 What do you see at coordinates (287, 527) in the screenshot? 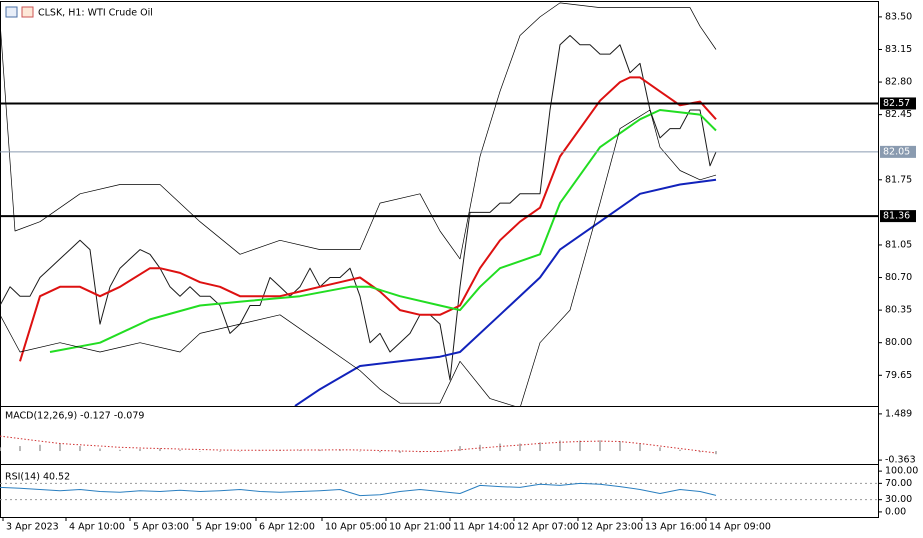
I see `x-tick-label: 6 Apr 12:00` at bounding box center [287, 527].